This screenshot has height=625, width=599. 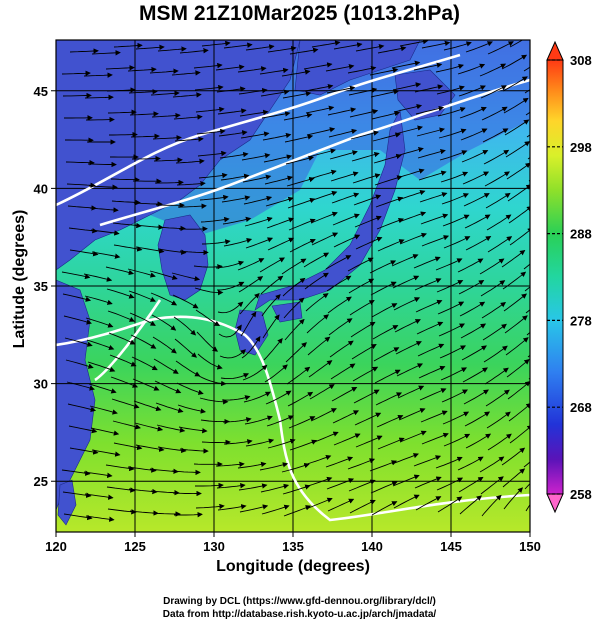 I want to click on colorbar-bottom-arrow, so click(x=555, y=503).